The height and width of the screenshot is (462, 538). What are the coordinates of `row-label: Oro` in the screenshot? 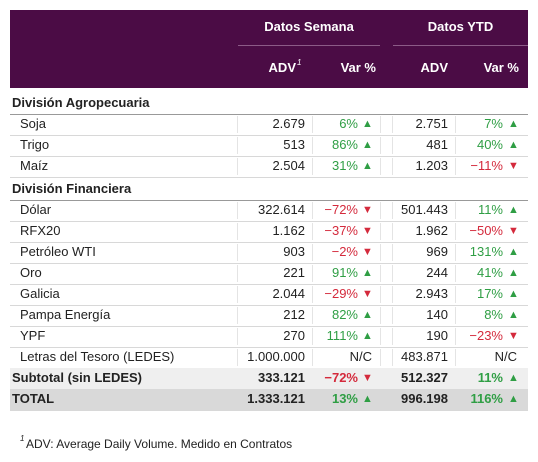 It's located at (31, 272).